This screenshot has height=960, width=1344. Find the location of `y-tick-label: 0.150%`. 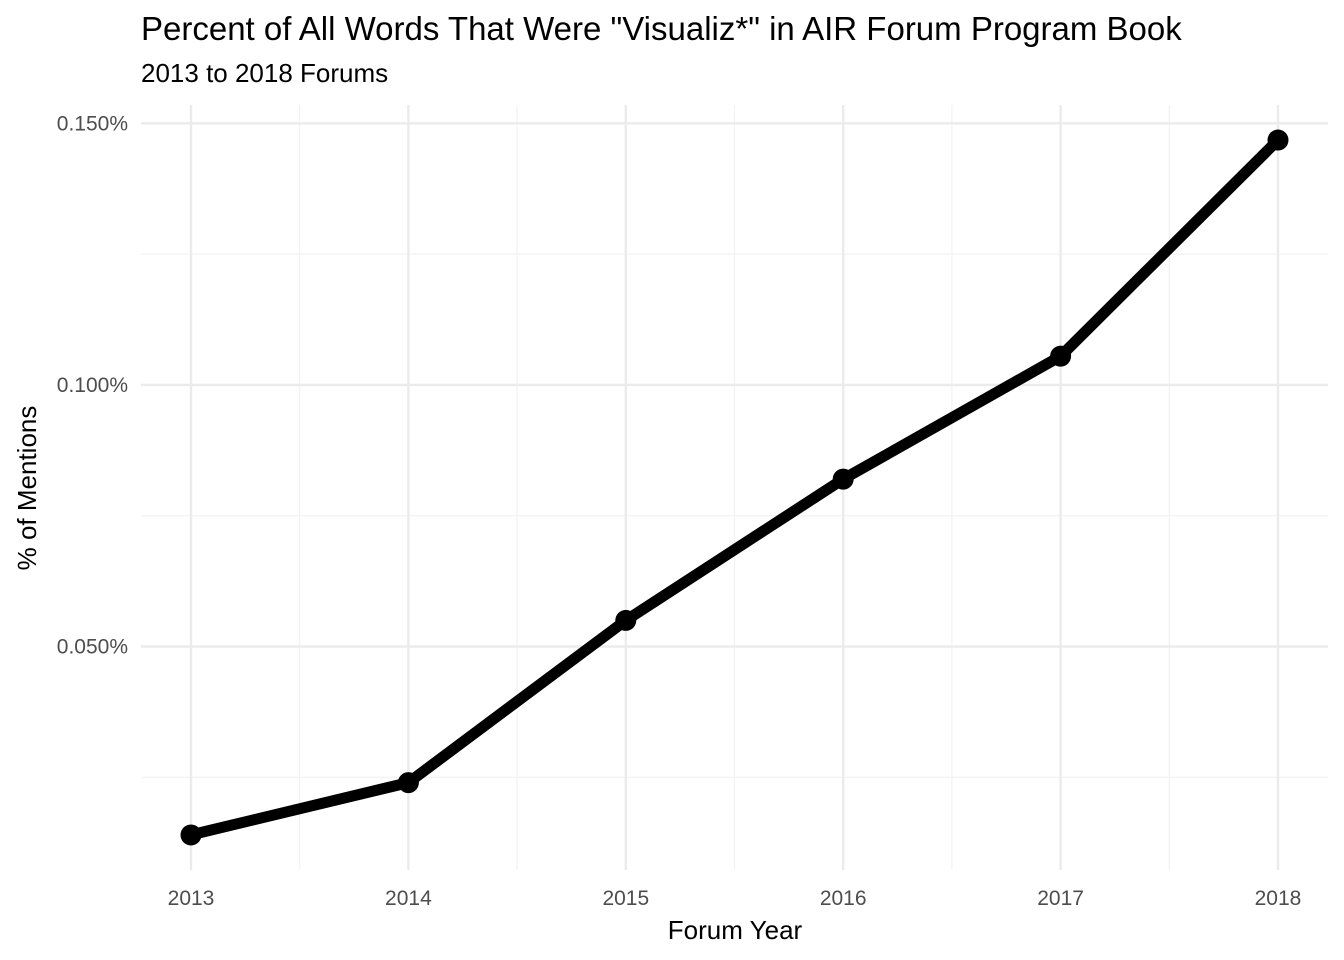

y-tick-label: 0.150% is located at coordinates (92, 123).